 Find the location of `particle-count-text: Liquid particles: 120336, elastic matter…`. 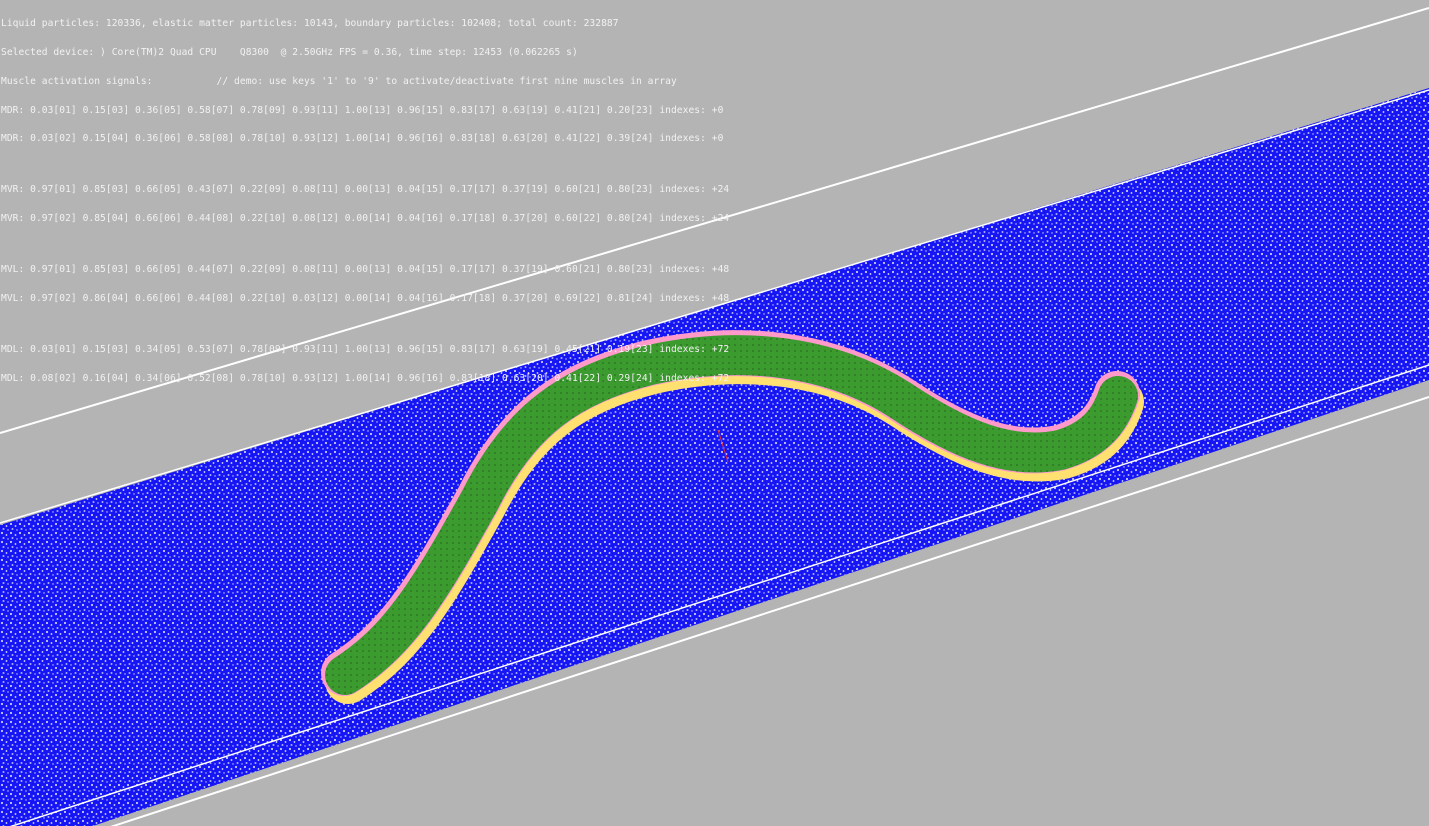

particle-count-text: Liquid particles: 120336, elastic matter… is located at coordinates (310, 24).